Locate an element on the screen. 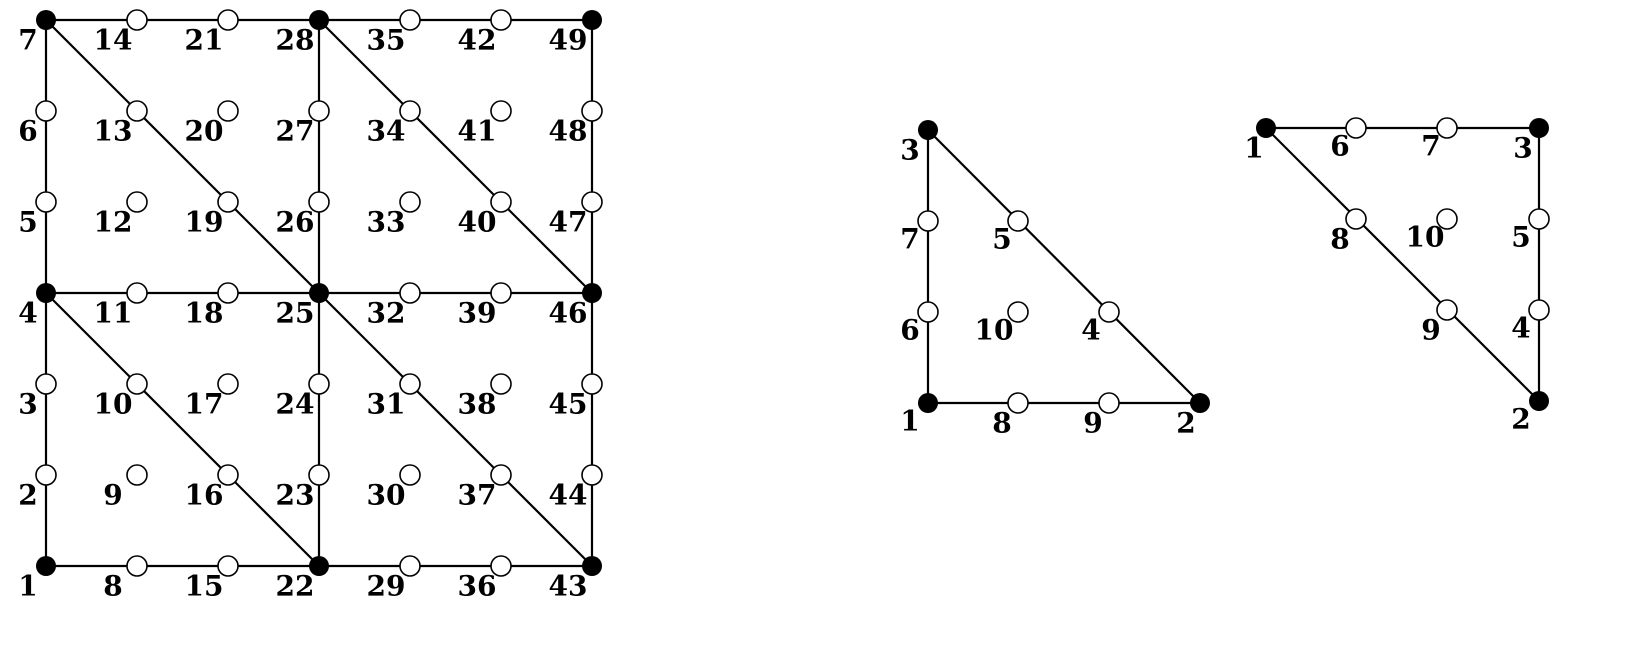 This screenshot has width=1631, height=647. node-label: 18 is located at coordinates (204, 313).